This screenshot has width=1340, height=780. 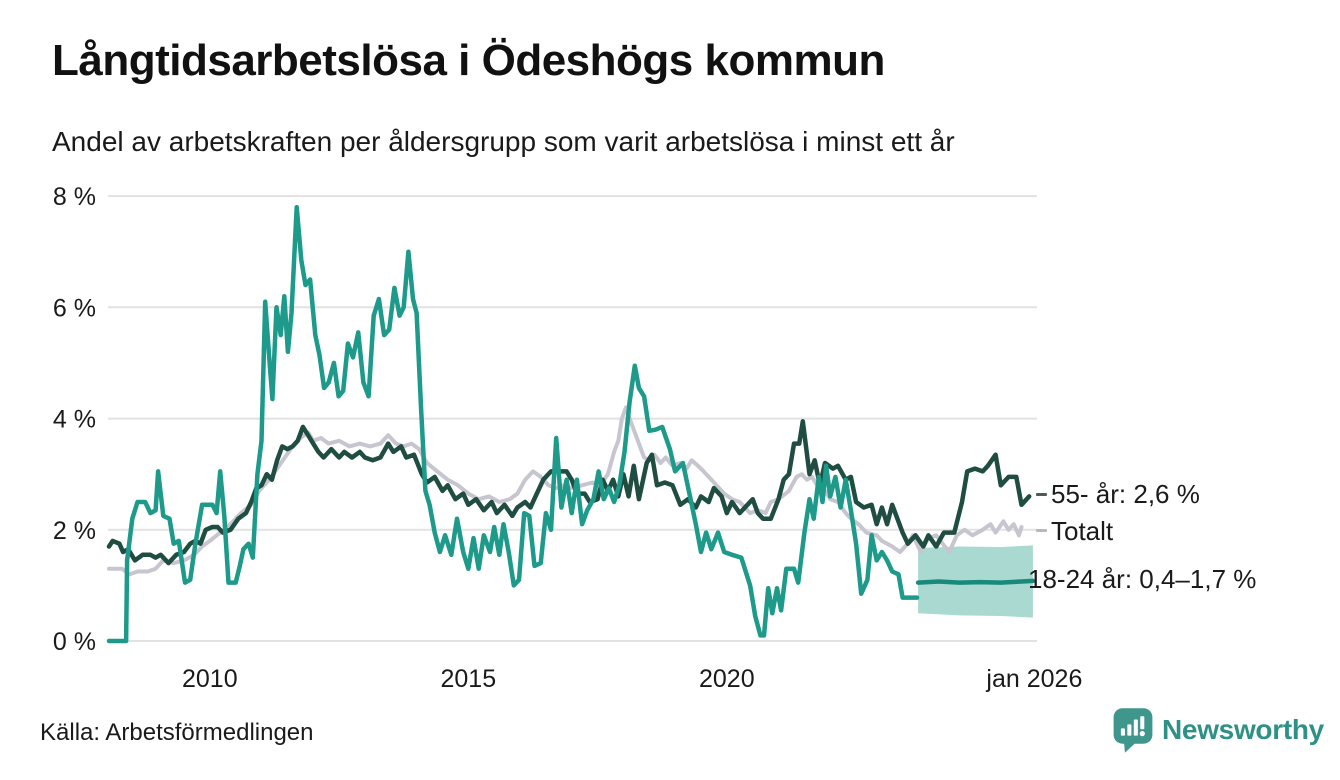 What do you see at coordinates (632, 679) in the screenshot?
I see `x-axis-tick-labels: 2010 2015 2020 jan 2026` at bounding box center [632, 679].